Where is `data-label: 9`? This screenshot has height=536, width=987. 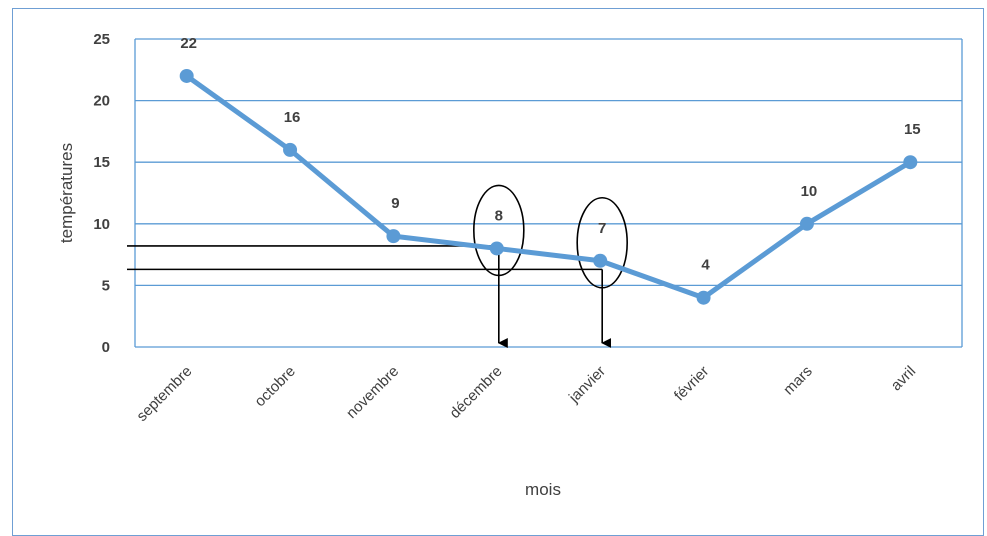 data-label: 9 is located at coordinates (395, 203).